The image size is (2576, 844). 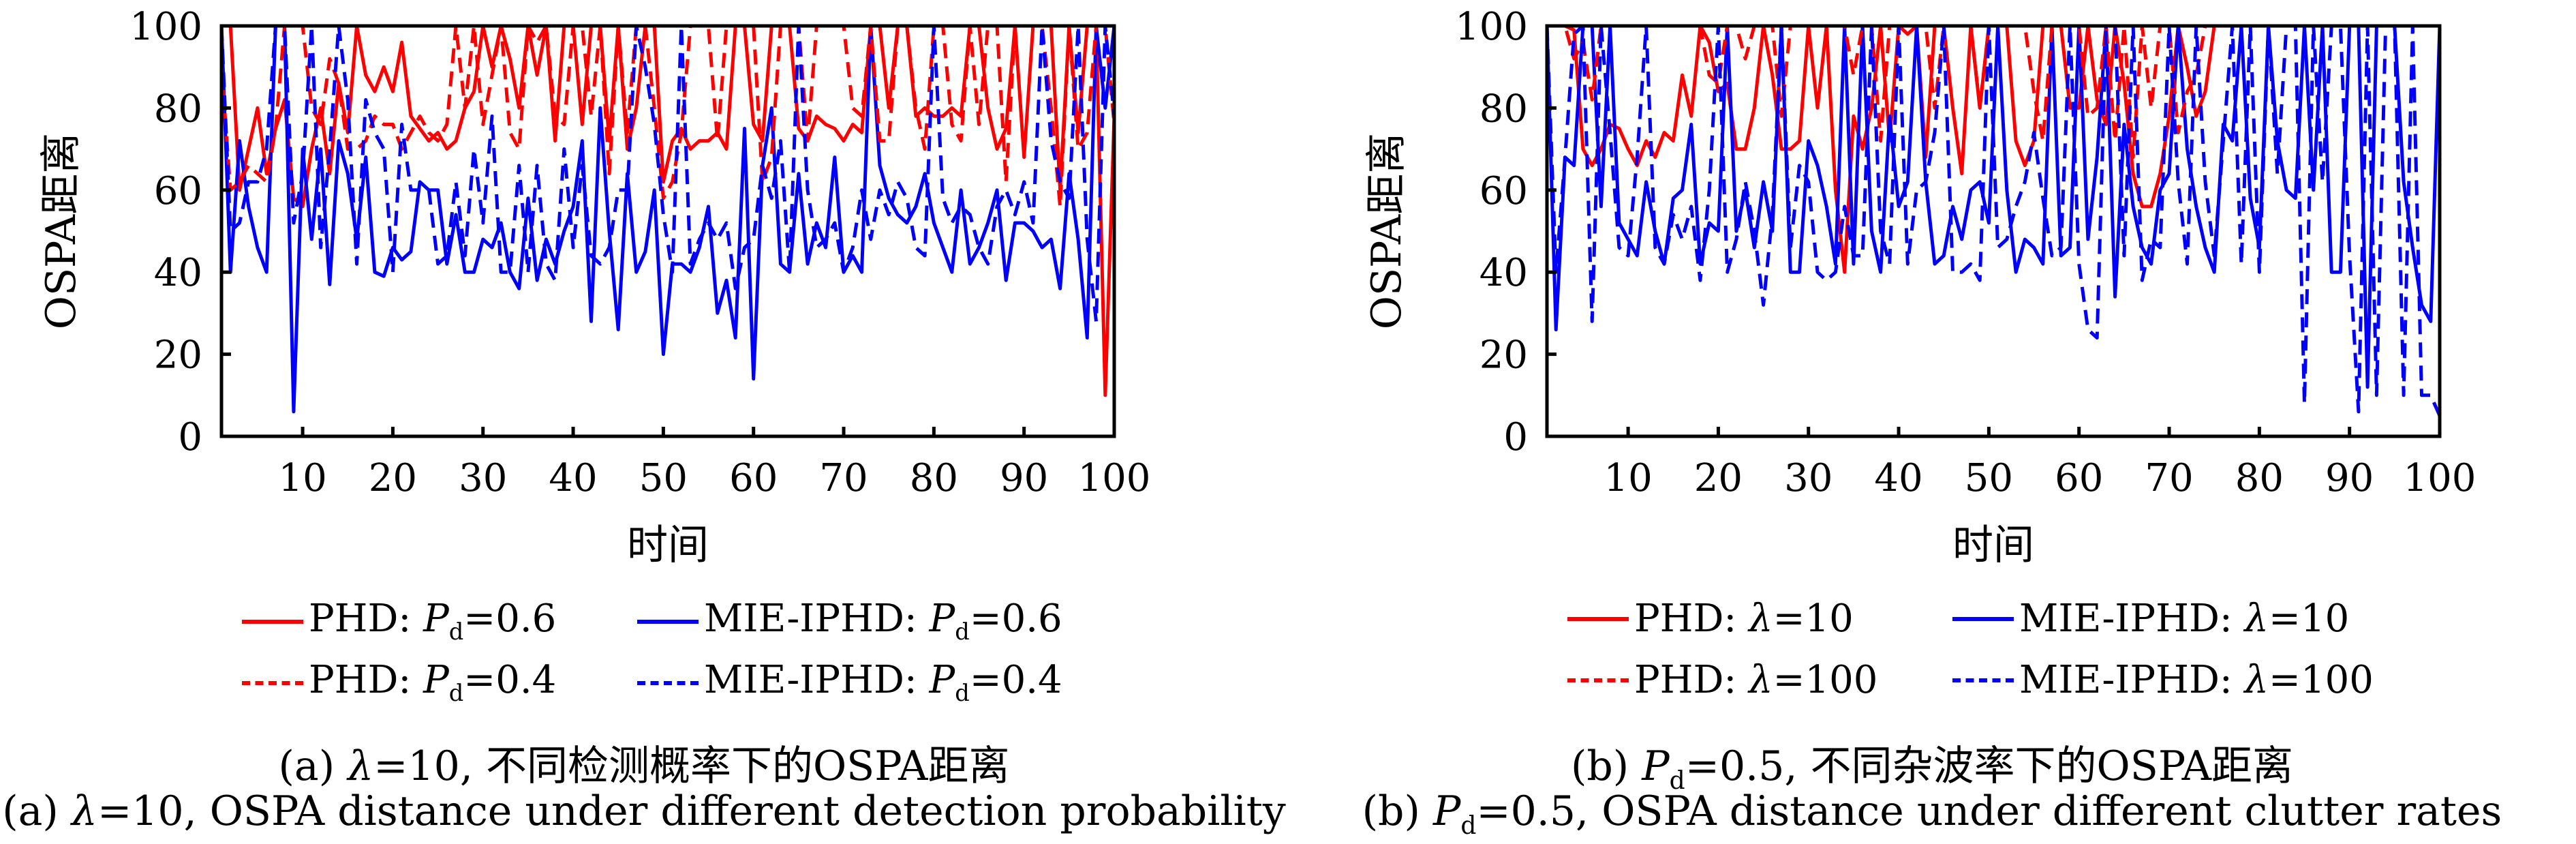 I want to click on legend-label: PHD: Pd=0.4, so click(x=433, y=682).